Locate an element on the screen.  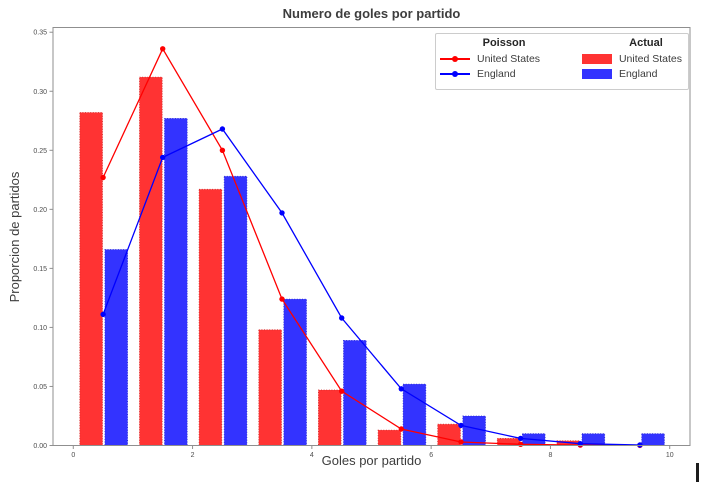
y-tick-label: 0.15 is located at coordinates (40, 269).